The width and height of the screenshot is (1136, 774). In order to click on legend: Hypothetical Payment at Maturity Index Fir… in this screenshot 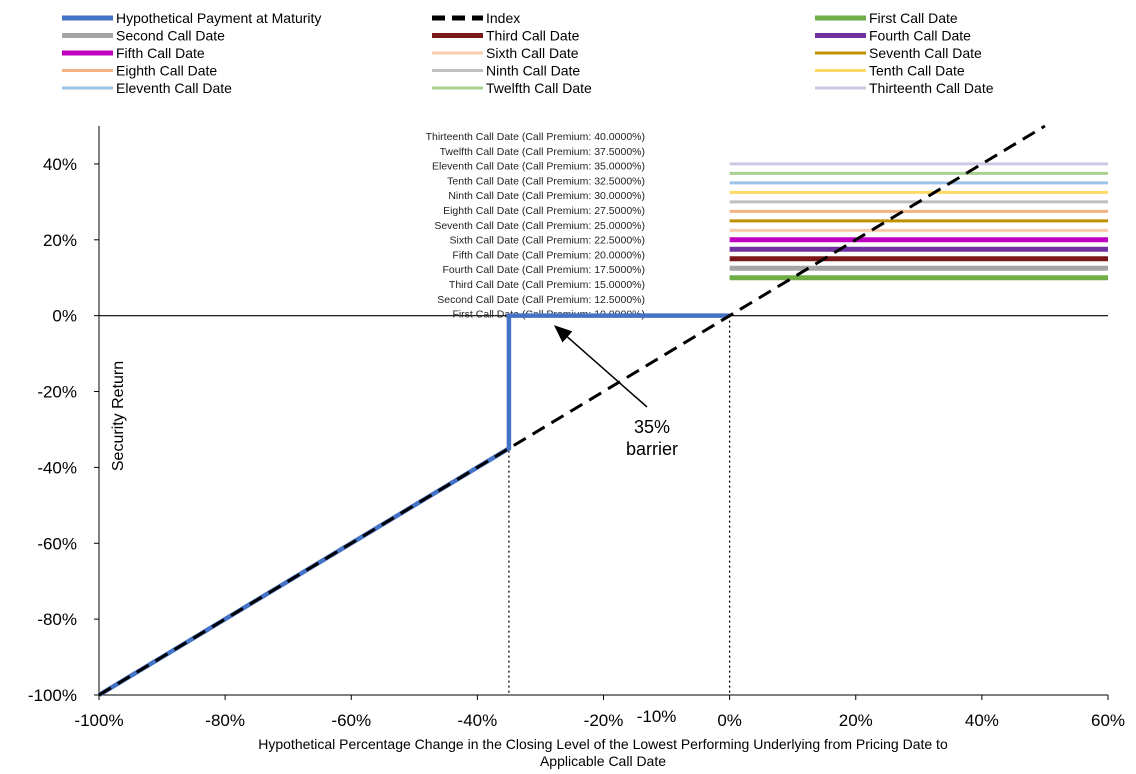, I will do `click(528, 53)`.